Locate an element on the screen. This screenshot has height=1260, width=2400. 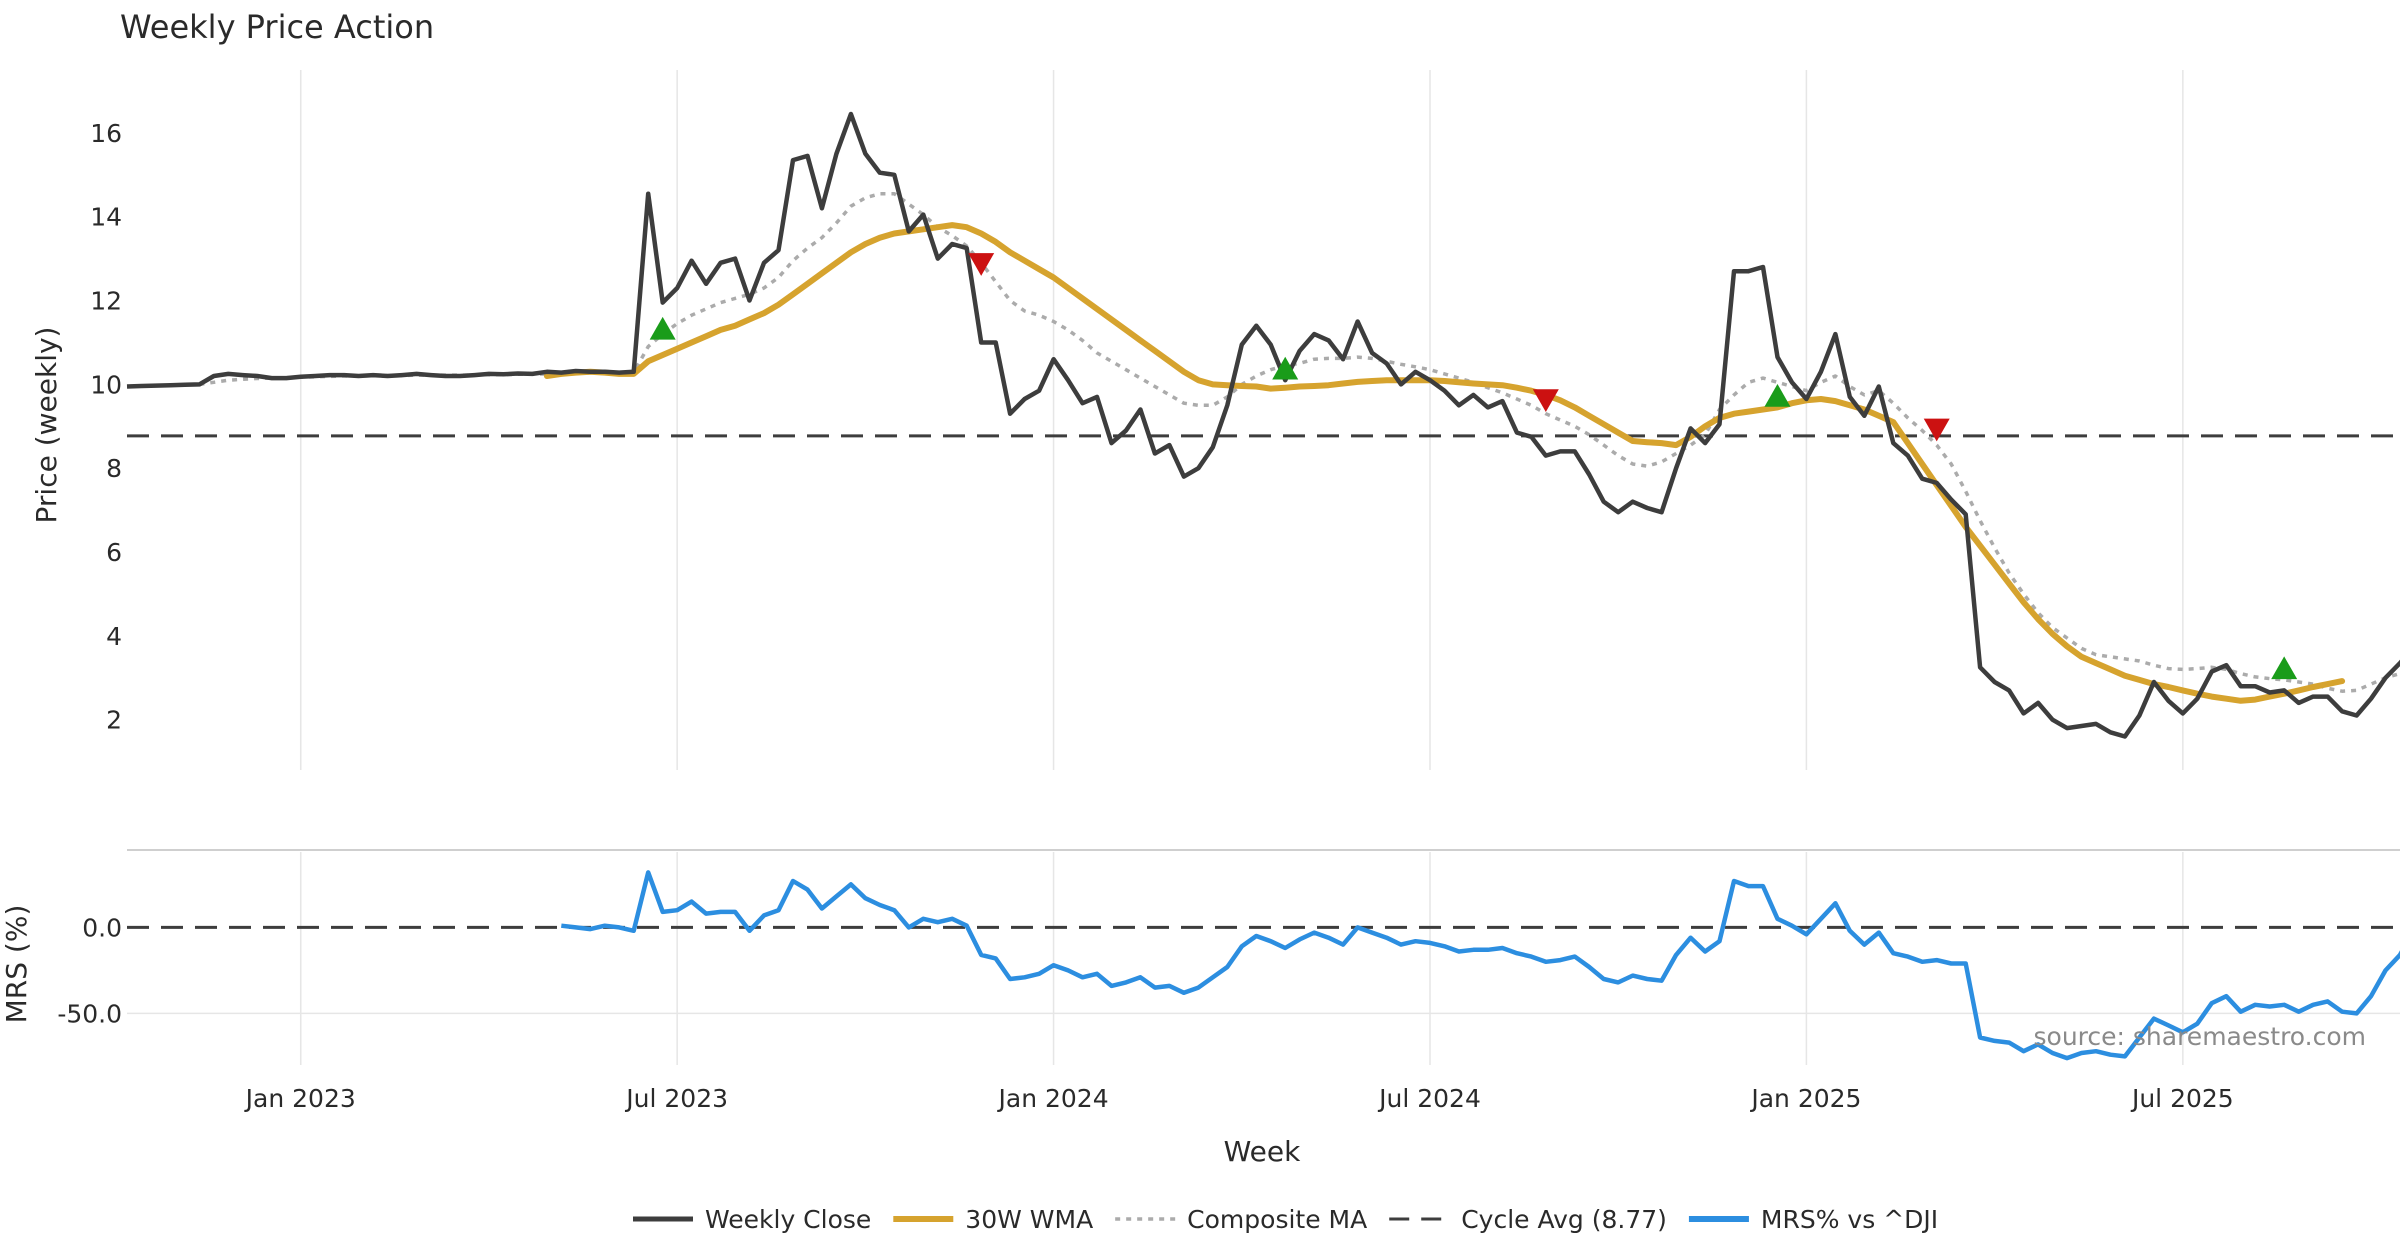
price-y-tick-label: 6 is located at coordinates (114, 552).